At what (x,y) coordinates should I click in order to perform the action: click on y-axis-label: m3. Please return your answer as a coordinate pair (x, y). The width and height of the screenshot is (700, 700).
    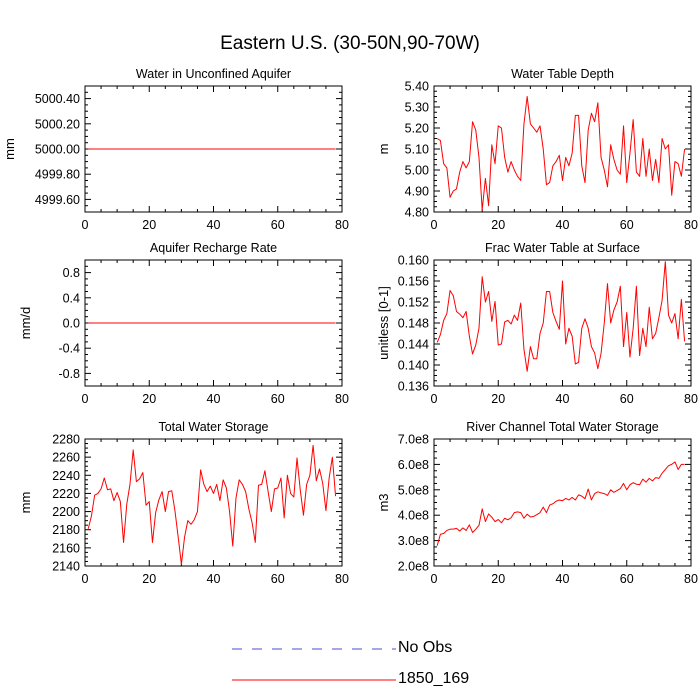
    Looking at the image, I should click on (383, 502).